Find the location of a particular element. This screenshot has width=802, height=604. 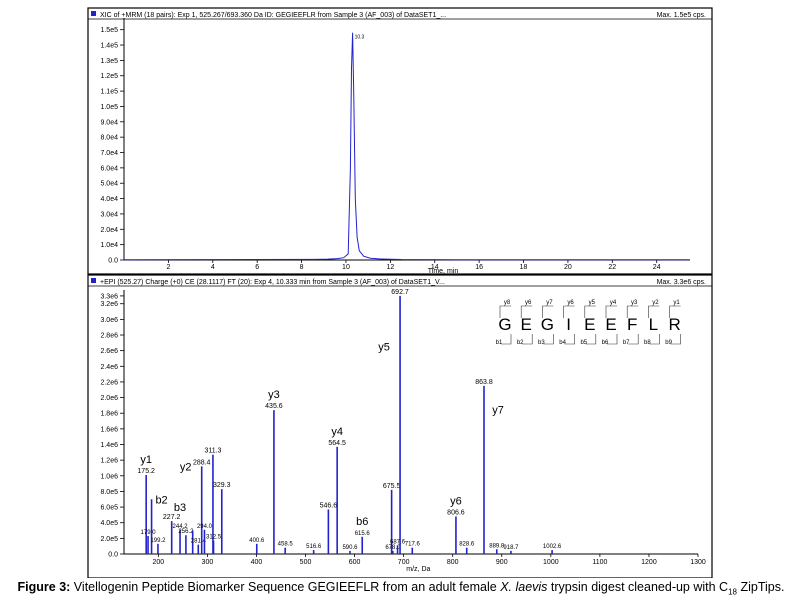

x-tick-label-2: 800 is located at coordinates (453, 562).